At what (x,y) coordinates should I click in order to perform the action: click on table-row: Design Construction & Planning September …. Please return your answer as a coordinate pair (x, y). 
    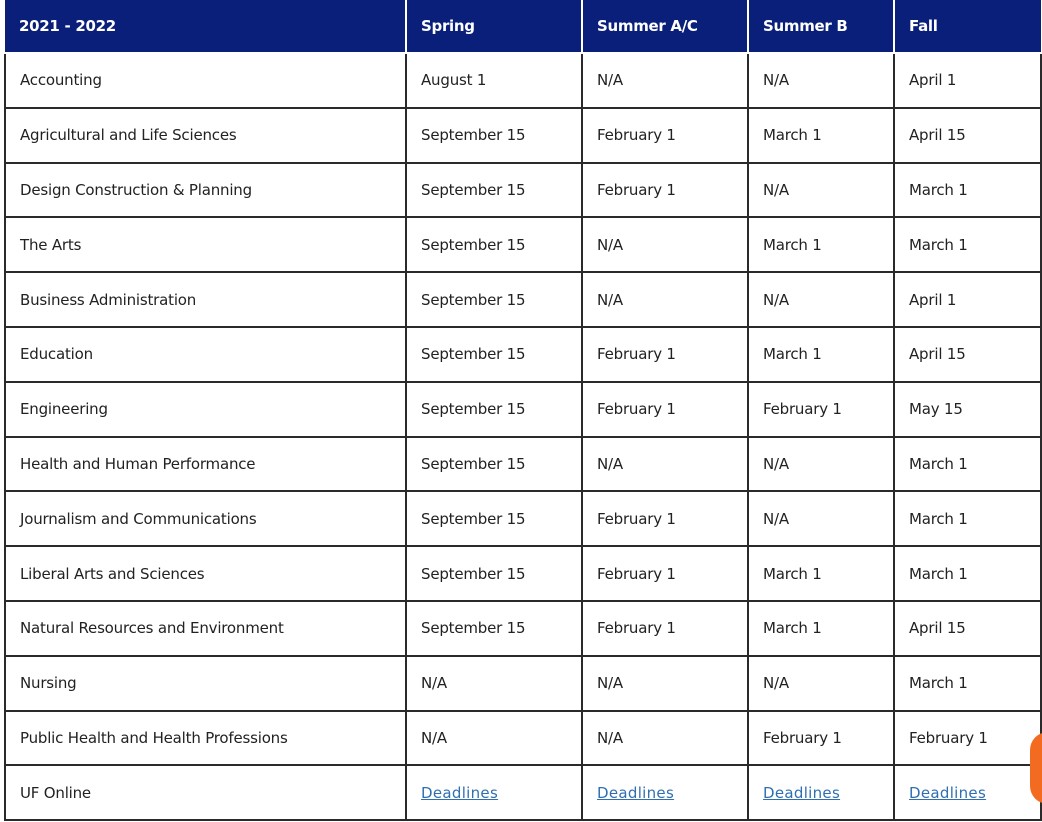
    Looking at the image, I should click on (523, 190).